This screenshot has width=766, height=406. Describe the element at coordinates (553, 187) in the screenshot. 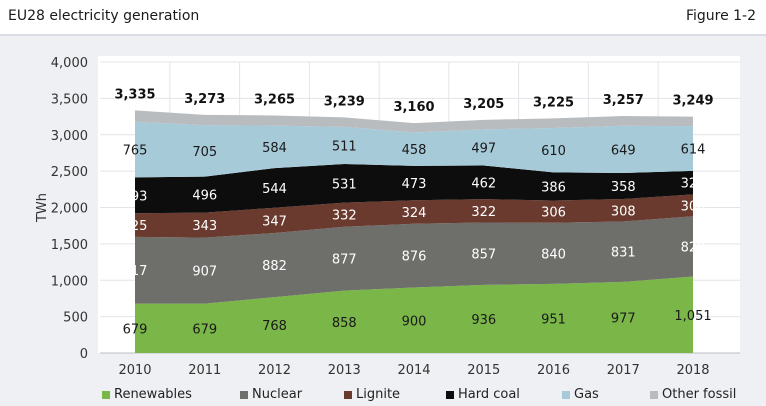

I see `data-label-hard-coal: 386` at that location.